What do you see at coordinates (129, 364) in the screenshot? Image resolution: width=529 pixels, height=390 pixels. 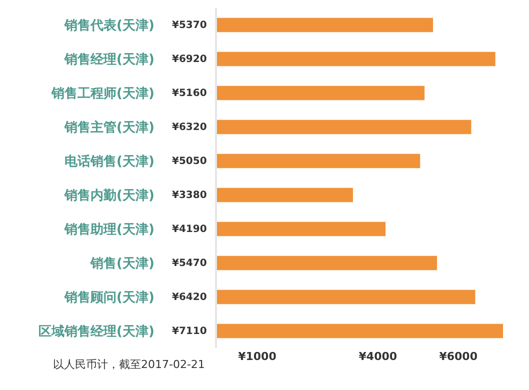 I see `text: 以人民币计，截至2017-02-21` at bounding box center [129, 364].